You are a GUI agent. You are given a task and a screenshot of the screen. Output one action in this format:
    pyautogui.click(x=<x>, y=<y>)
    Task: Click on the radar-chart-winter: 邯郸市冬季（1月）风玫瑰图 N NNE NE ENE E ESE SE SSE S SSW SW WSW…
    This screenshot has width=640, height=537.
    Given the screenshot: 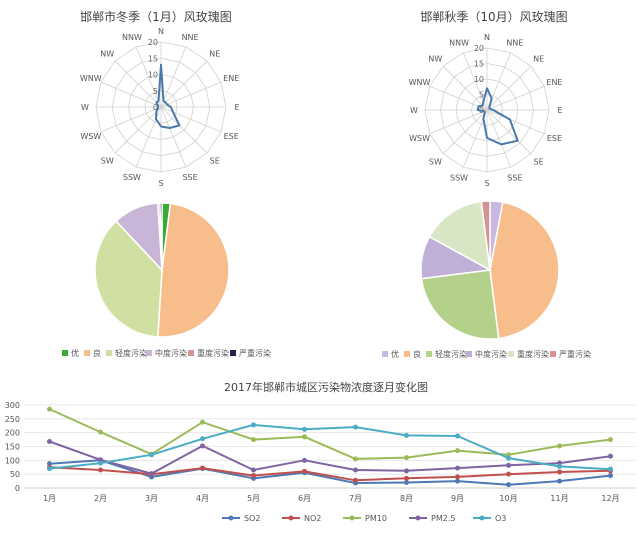 What is the action you would take?
    pyautogui.click(x=160, y=98)
    